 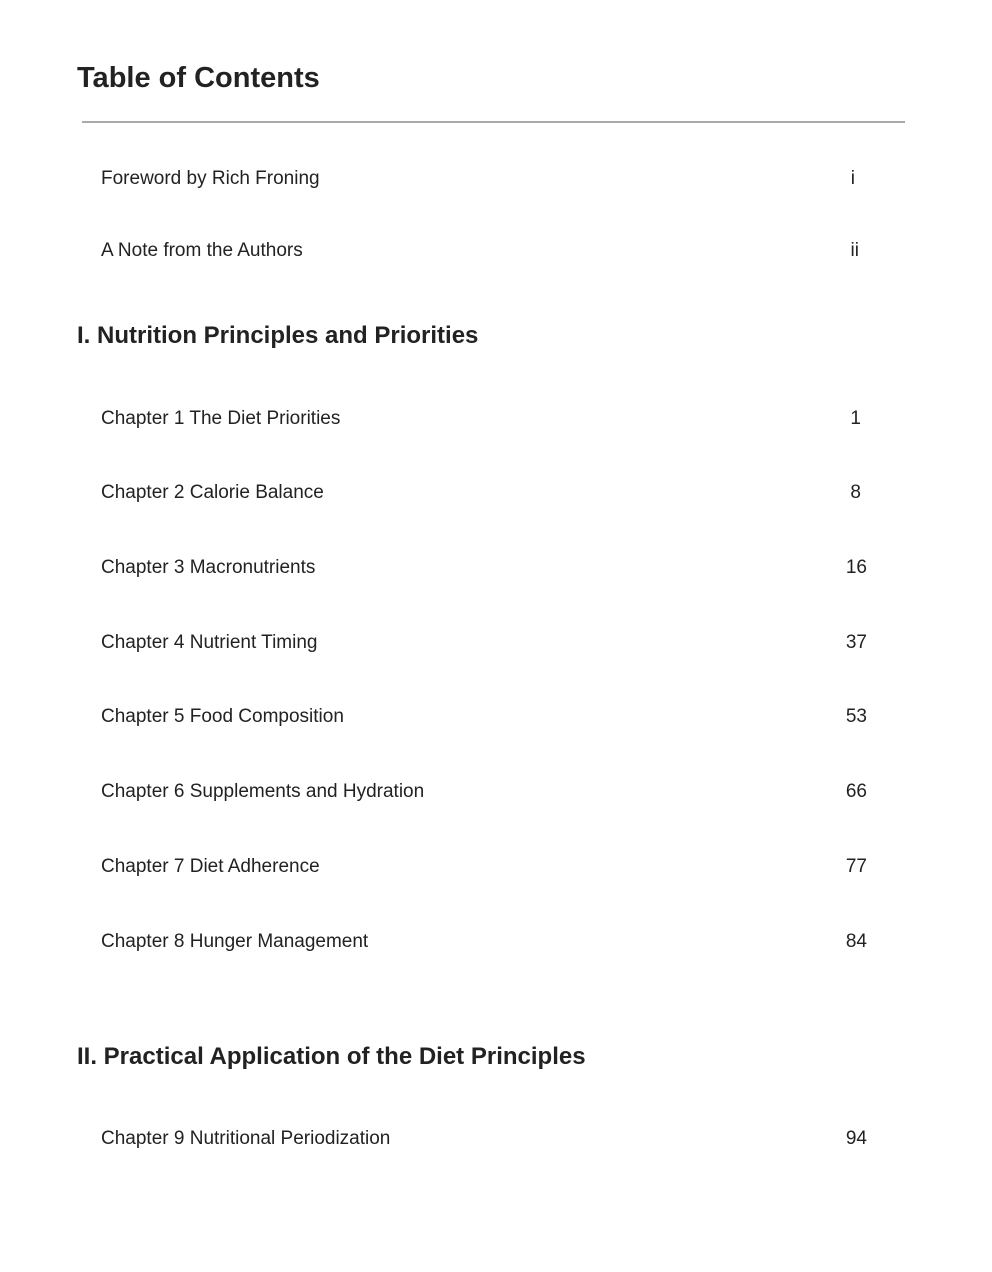 What do you see at coordinates (493, 122) in the screenshot?
I see `divider` at bounding box center [493, 122].